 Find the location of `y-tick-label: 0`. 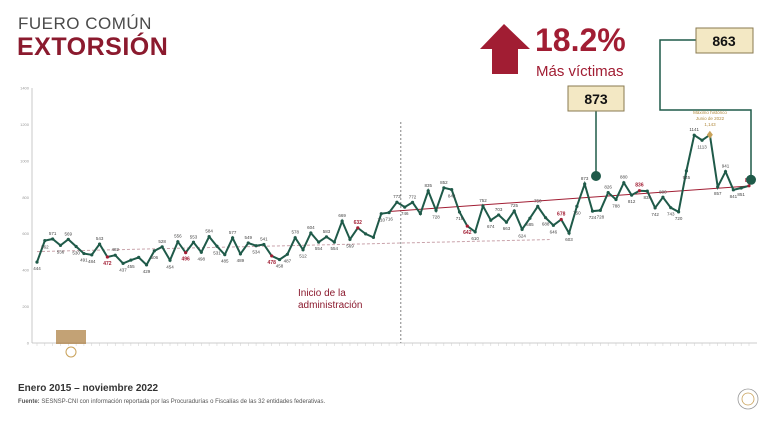

y-tick-label: 0 is located at coordinates (28, 343).